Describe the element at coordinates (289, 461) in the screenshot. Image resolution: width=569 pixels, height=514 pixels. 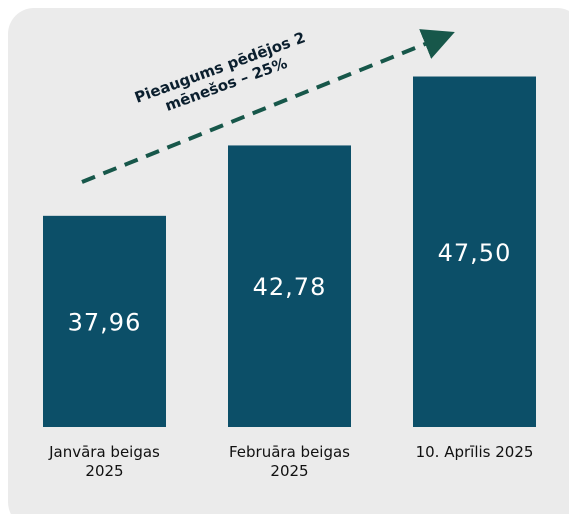
I see `x-tick-label: Februāra beigas 2025` at that location.